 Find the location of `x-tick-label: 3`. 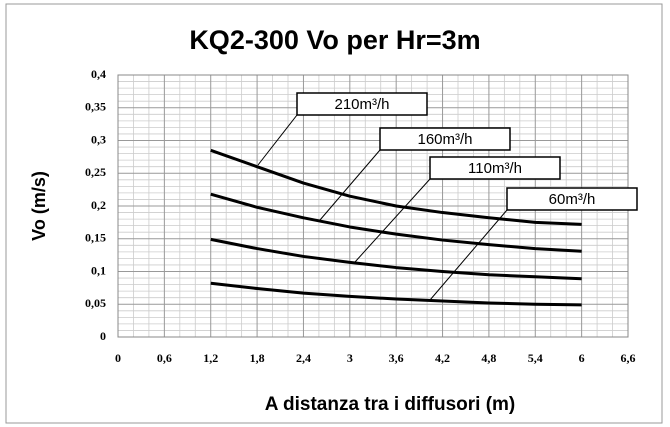

x-tick-label: 3 is located at coordinates (350, 358).